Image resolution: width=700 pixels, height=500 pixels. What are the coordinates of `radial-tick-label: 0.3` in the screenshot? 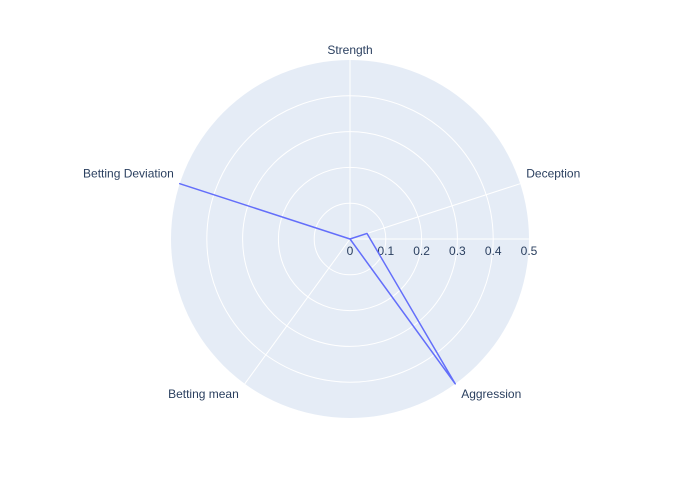 It's located at (457, 251).